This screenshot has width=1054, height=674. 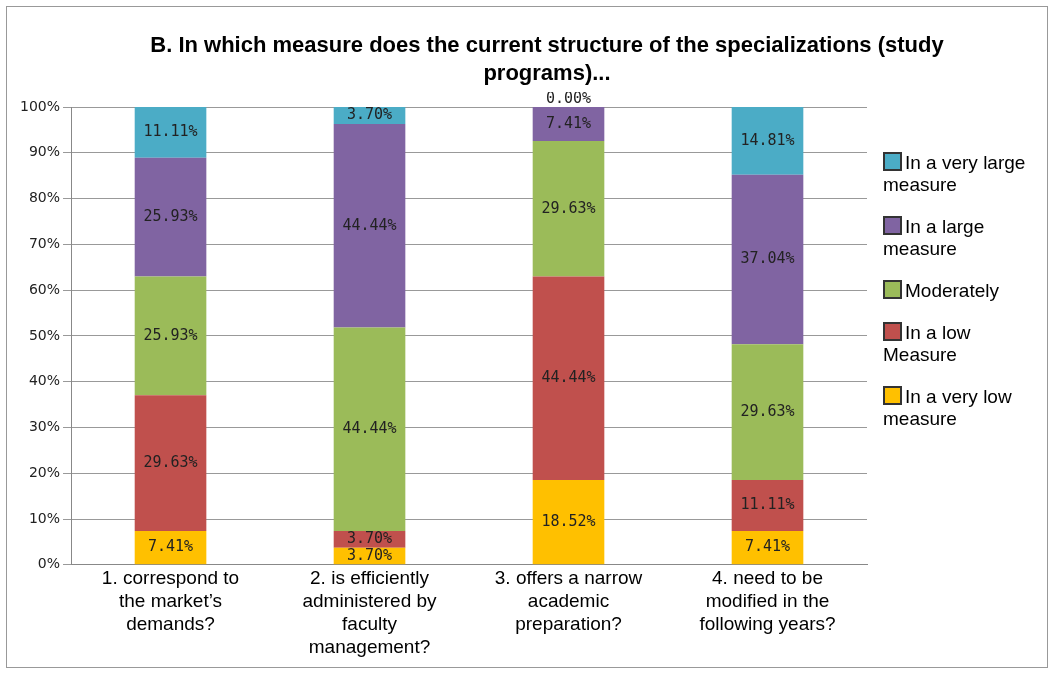 What do you see at coordinates (568, 601) in the screenshot?
I see `x-tick-label: 3. offers a narrow academic preparation?` at bounding box center [568, 601].